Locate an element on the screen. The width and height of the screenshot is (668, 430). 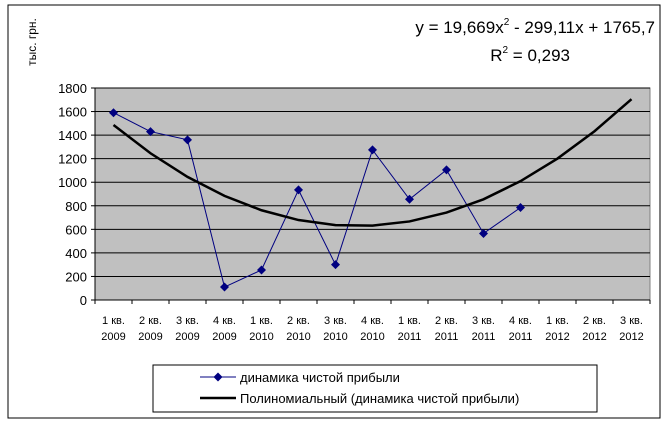
r2-part: 2 is located at coordinates (506, 50).